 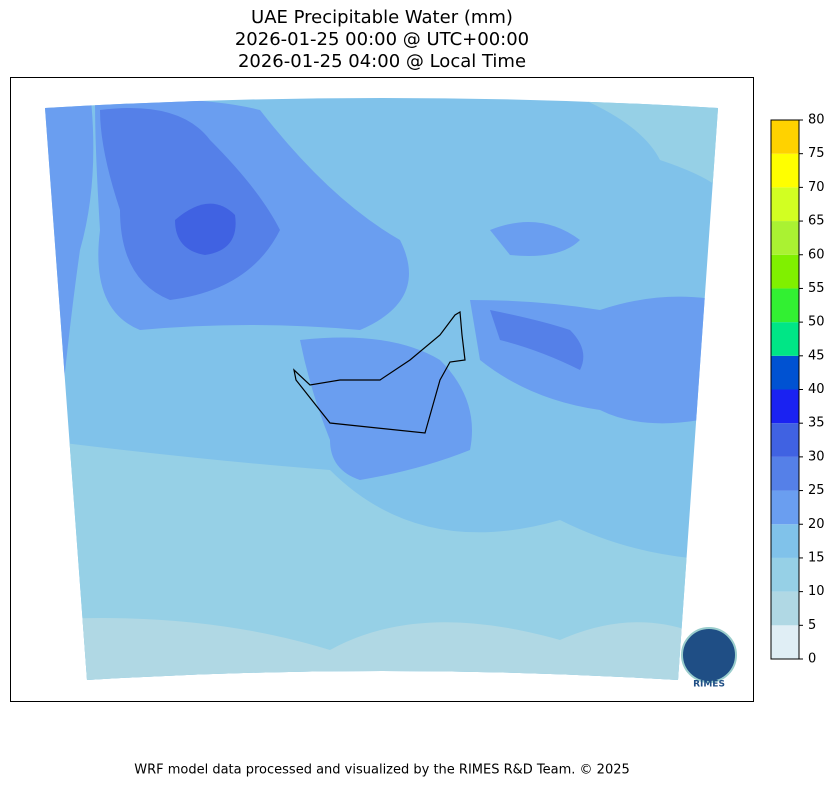 I want to click on colorbar-tick-label: 60, so click(x=816, y=254).